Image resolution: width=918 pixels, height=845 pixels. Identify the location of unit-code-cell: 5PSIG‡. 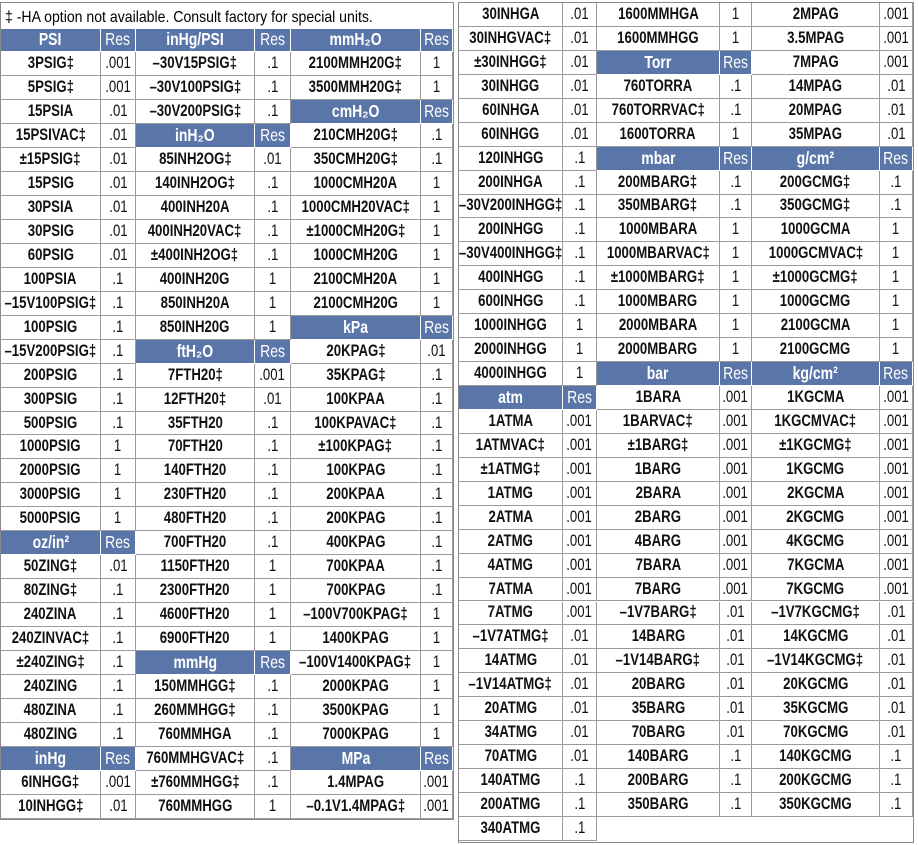
(51, 88).